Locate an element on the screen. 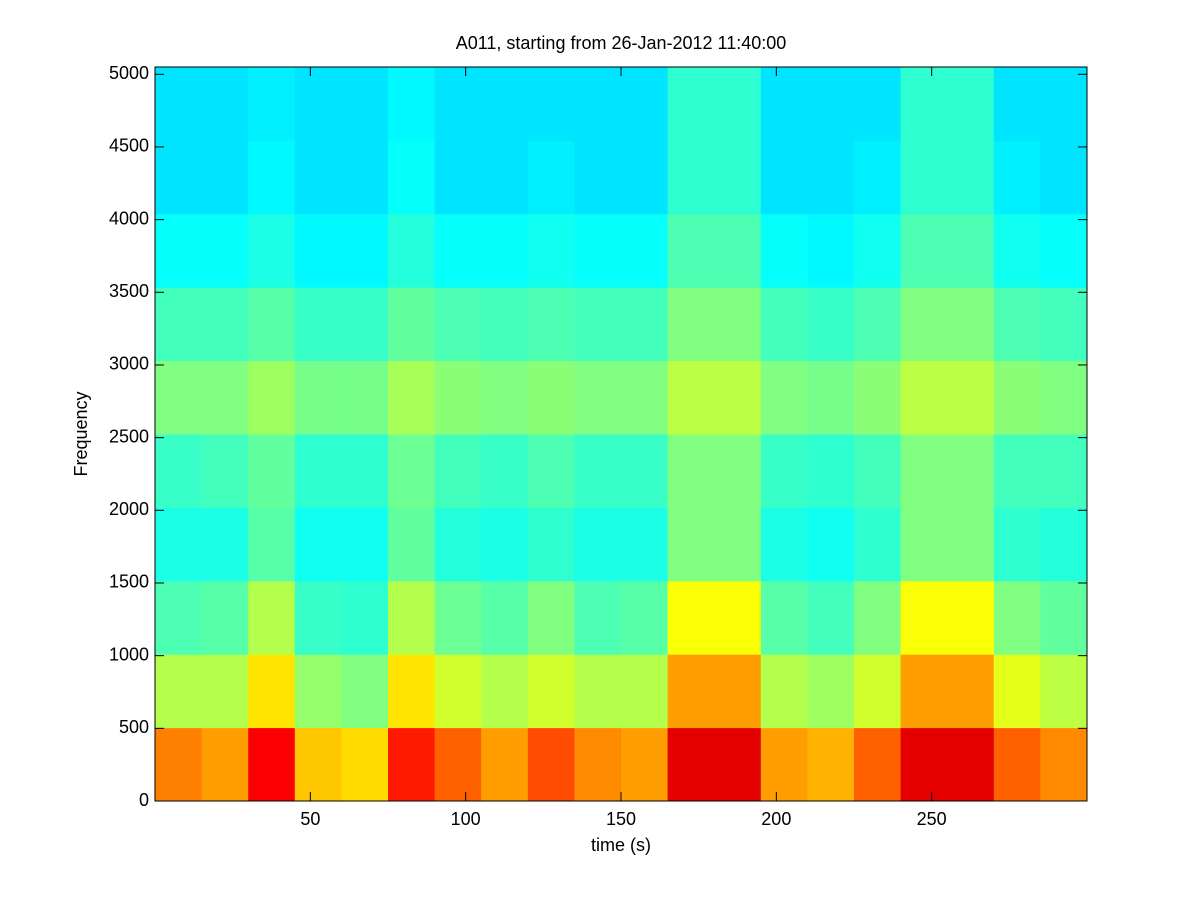  x-tick-label: 250 is located at coordinates (932, 819).